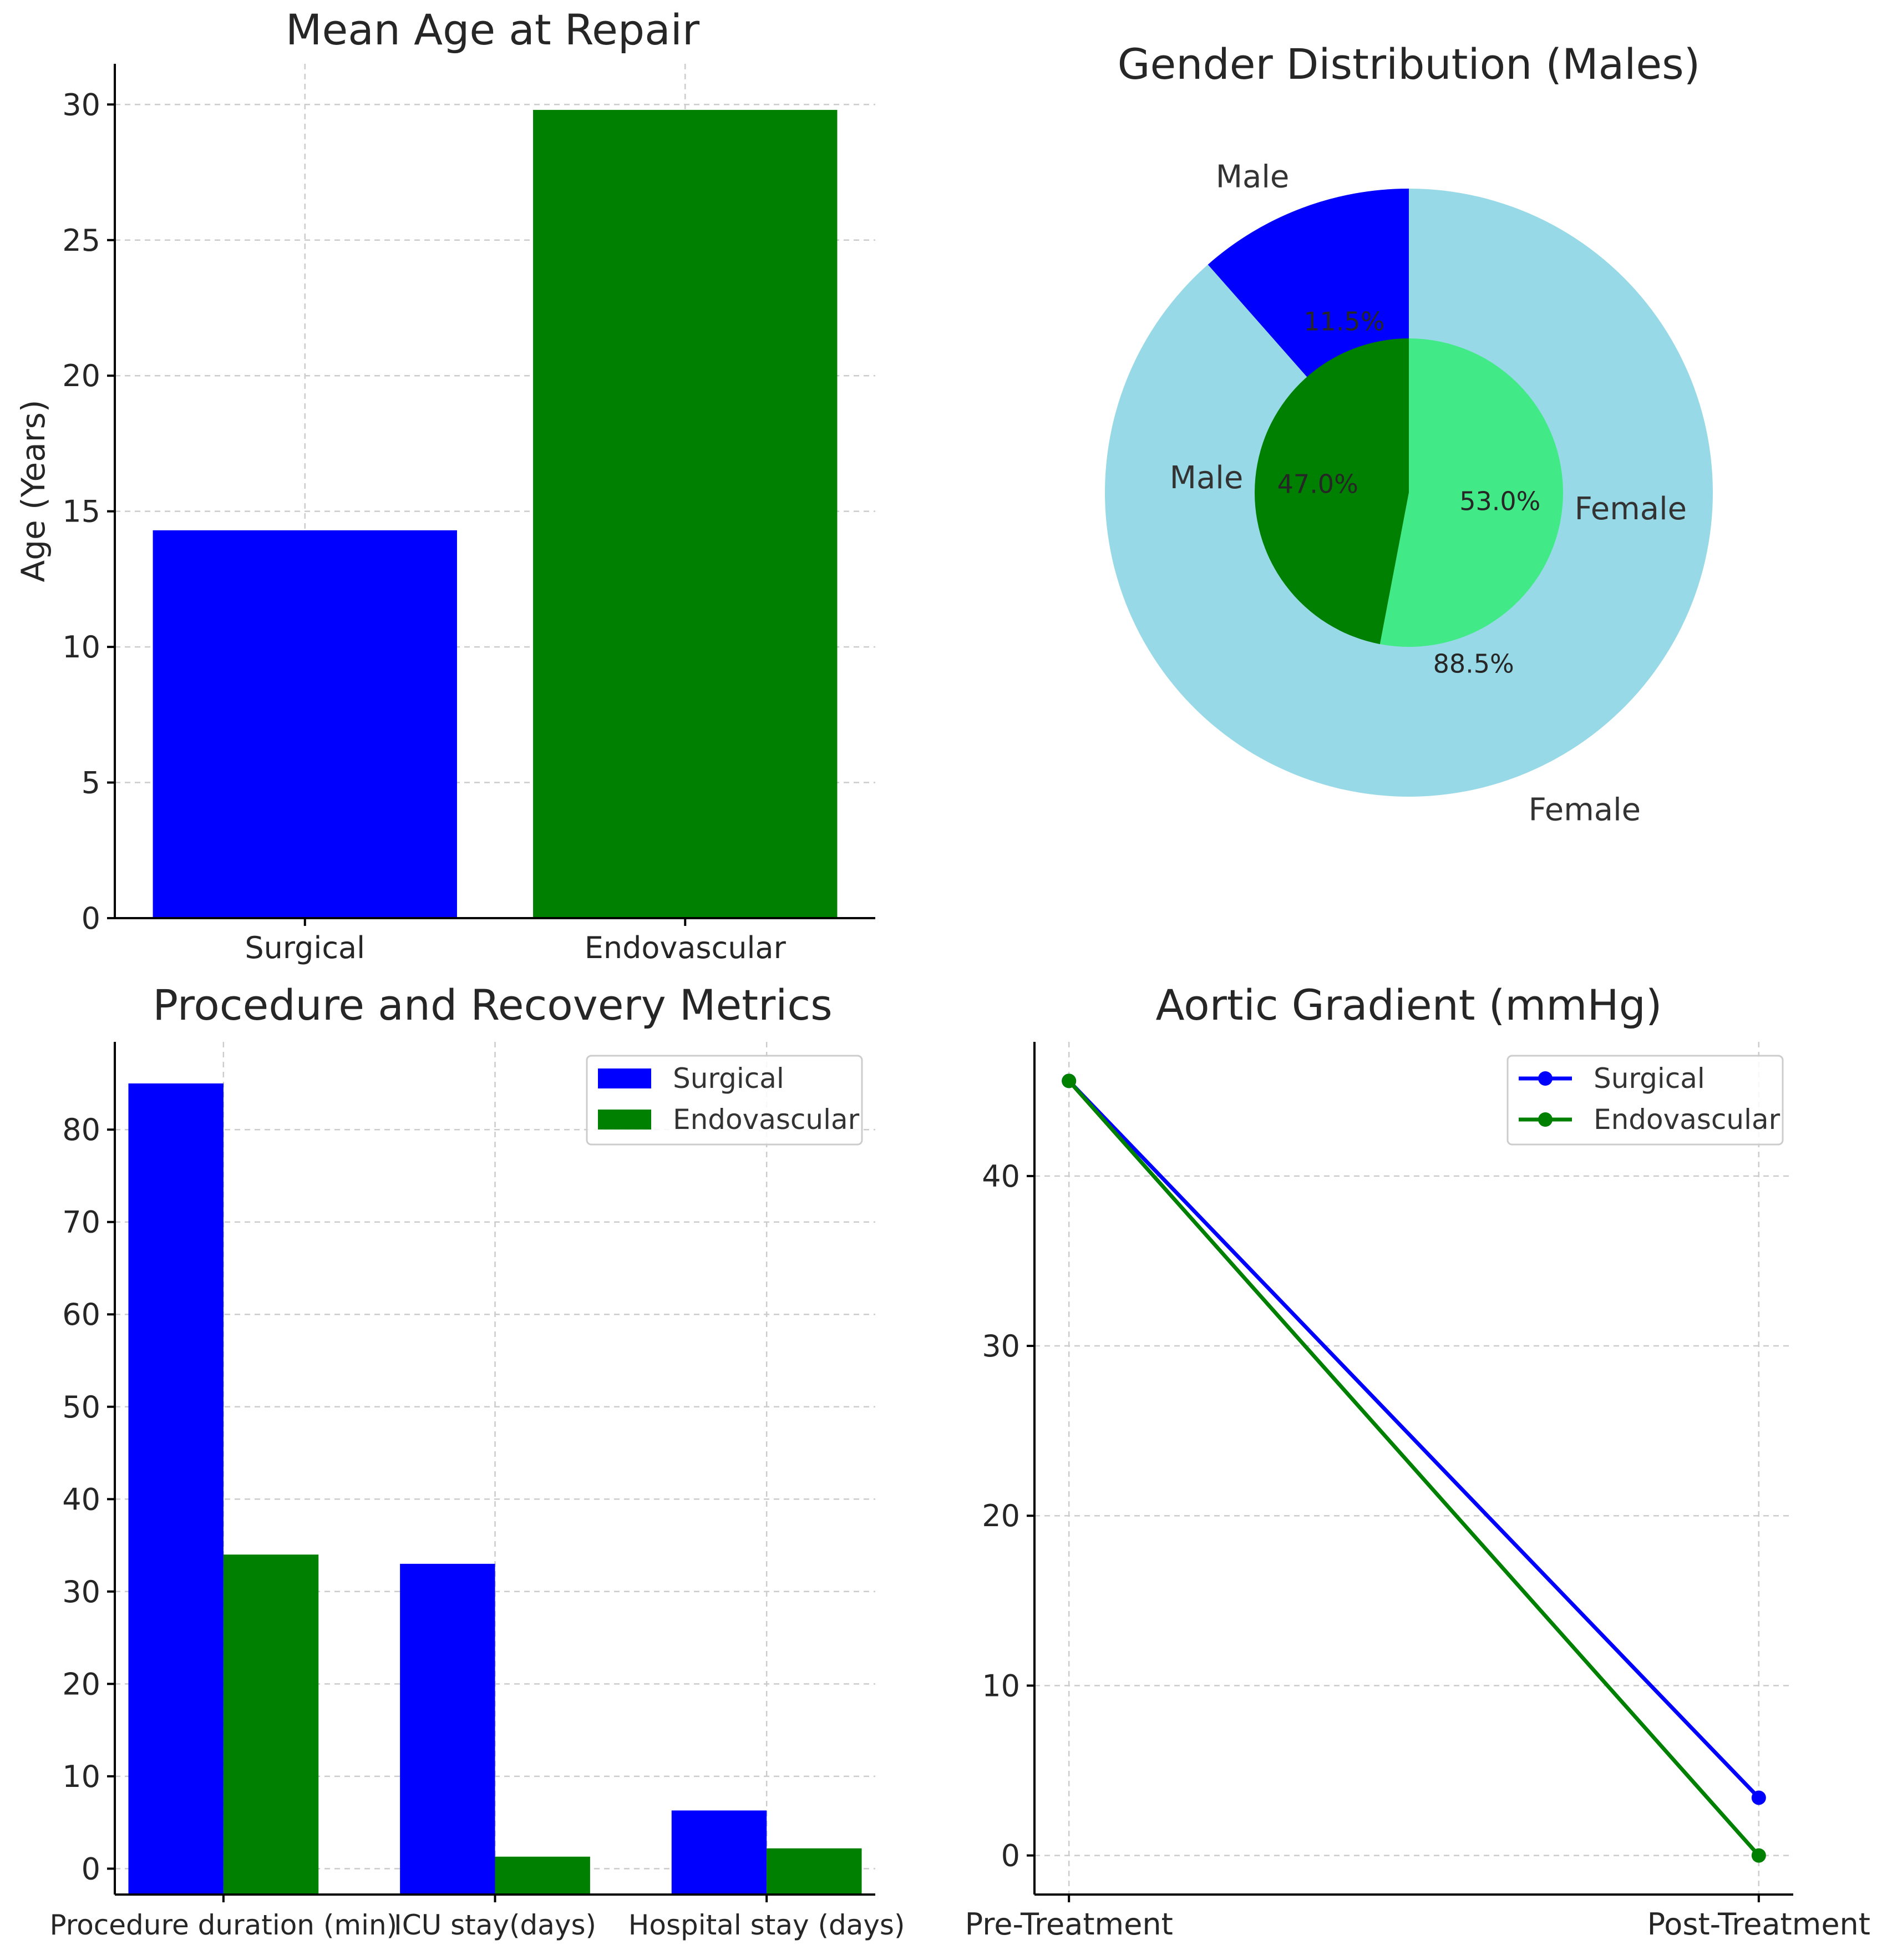 The width and height of the screenshot is (1882, 1960). What do you see at coordinates (767, 1925) in the screenshot?
I see `x-tick-label-hospital-stay-days: Hospital stay (days)` at bounding box center [767, 1925].